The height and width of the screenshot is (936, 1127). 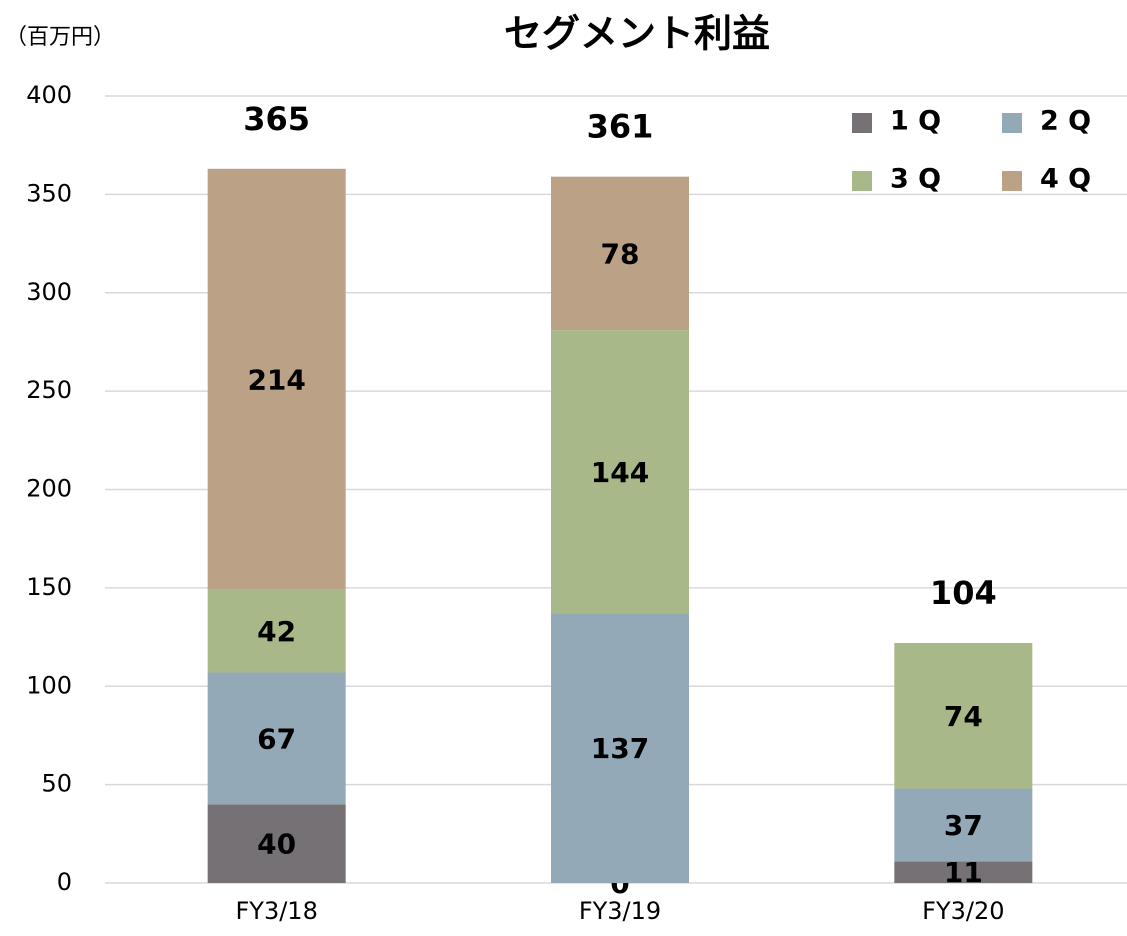 I want to click on x-tick-label: FY3/18, so click(x=276, y=911).